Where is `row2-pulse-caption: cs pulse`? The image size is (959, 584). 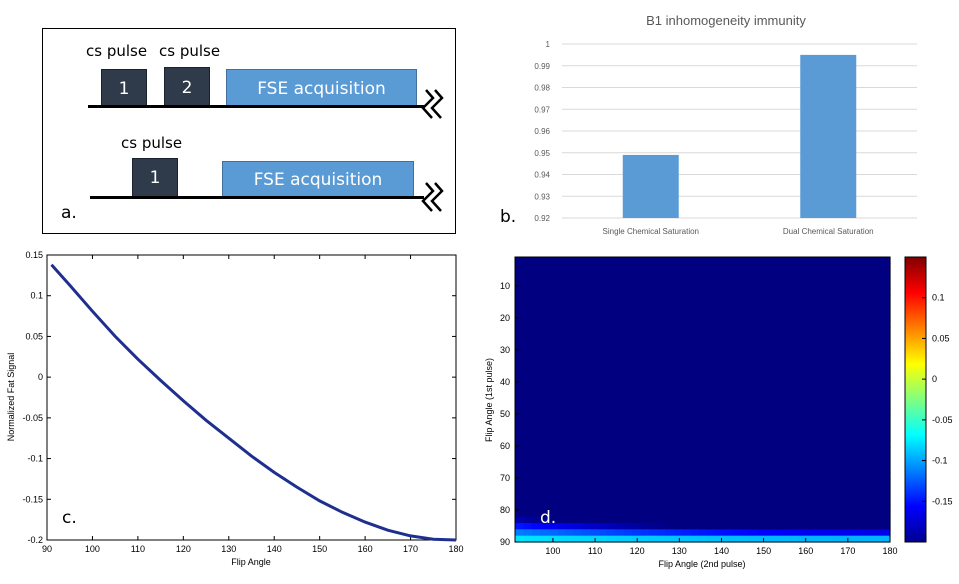
row2-pulse-caption: cs pulse is located at coordinates (152, 143).